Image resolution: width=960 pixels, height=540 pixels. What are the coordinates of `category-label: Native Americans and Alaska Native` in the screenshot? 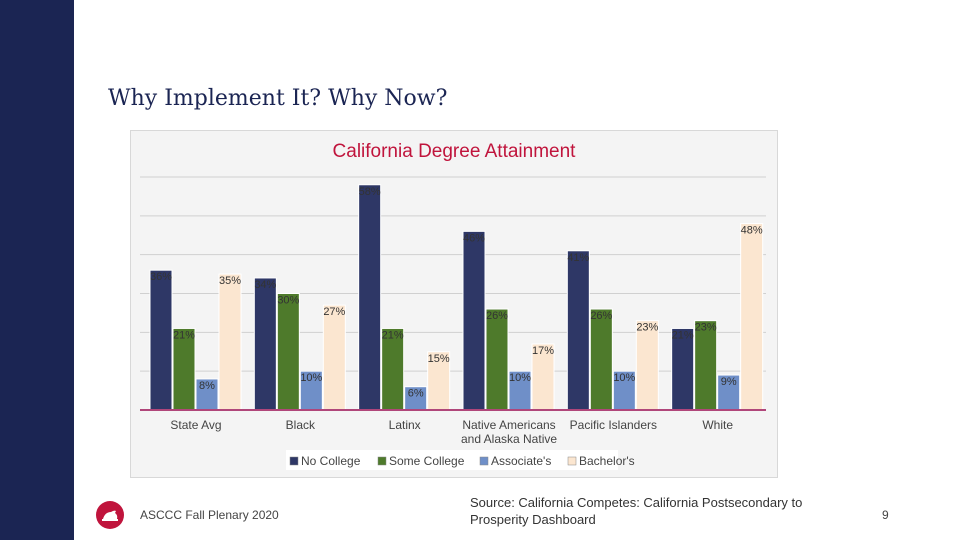 It's located at (509, 432).